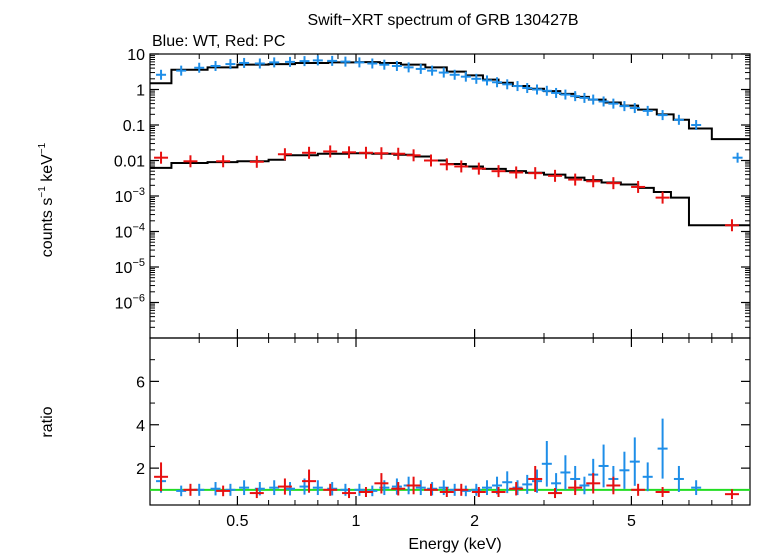 The image size is (758, 556). What do you see at coordinates (218, 41) in the screenshot?
I see `chart-subtitle: Blue: WT, Red: PC` at bounding box center [218, 41].